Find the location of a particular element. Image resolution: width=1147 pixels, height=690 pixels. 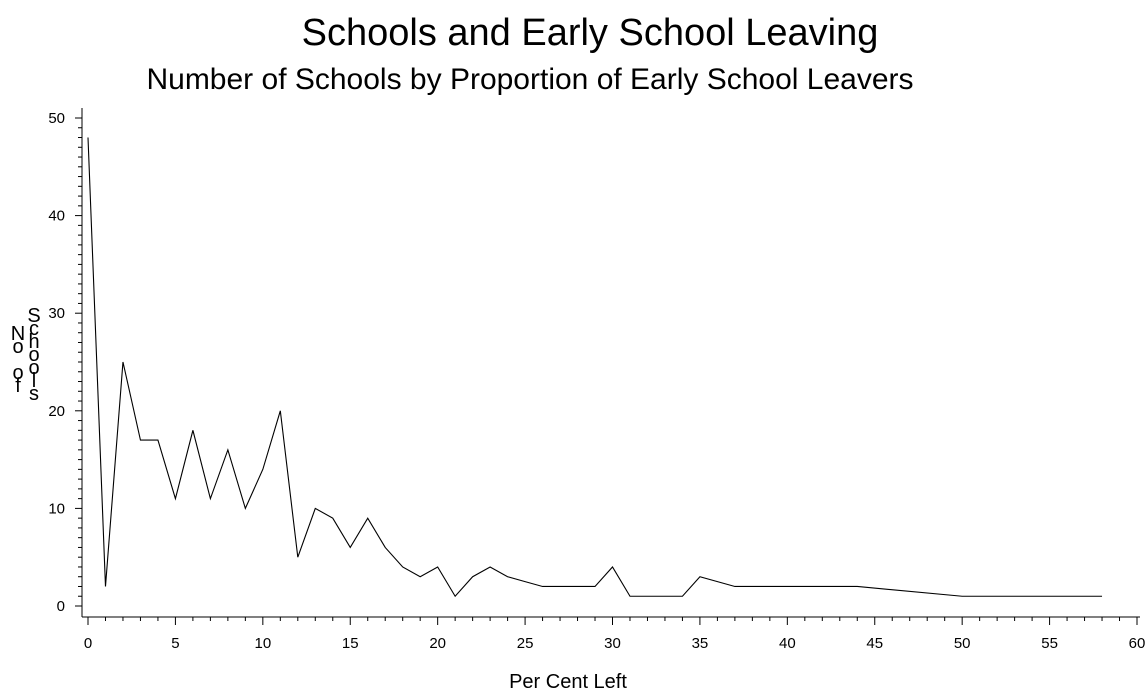

y-axis-title-char: s is located at coordinates (34, 394).